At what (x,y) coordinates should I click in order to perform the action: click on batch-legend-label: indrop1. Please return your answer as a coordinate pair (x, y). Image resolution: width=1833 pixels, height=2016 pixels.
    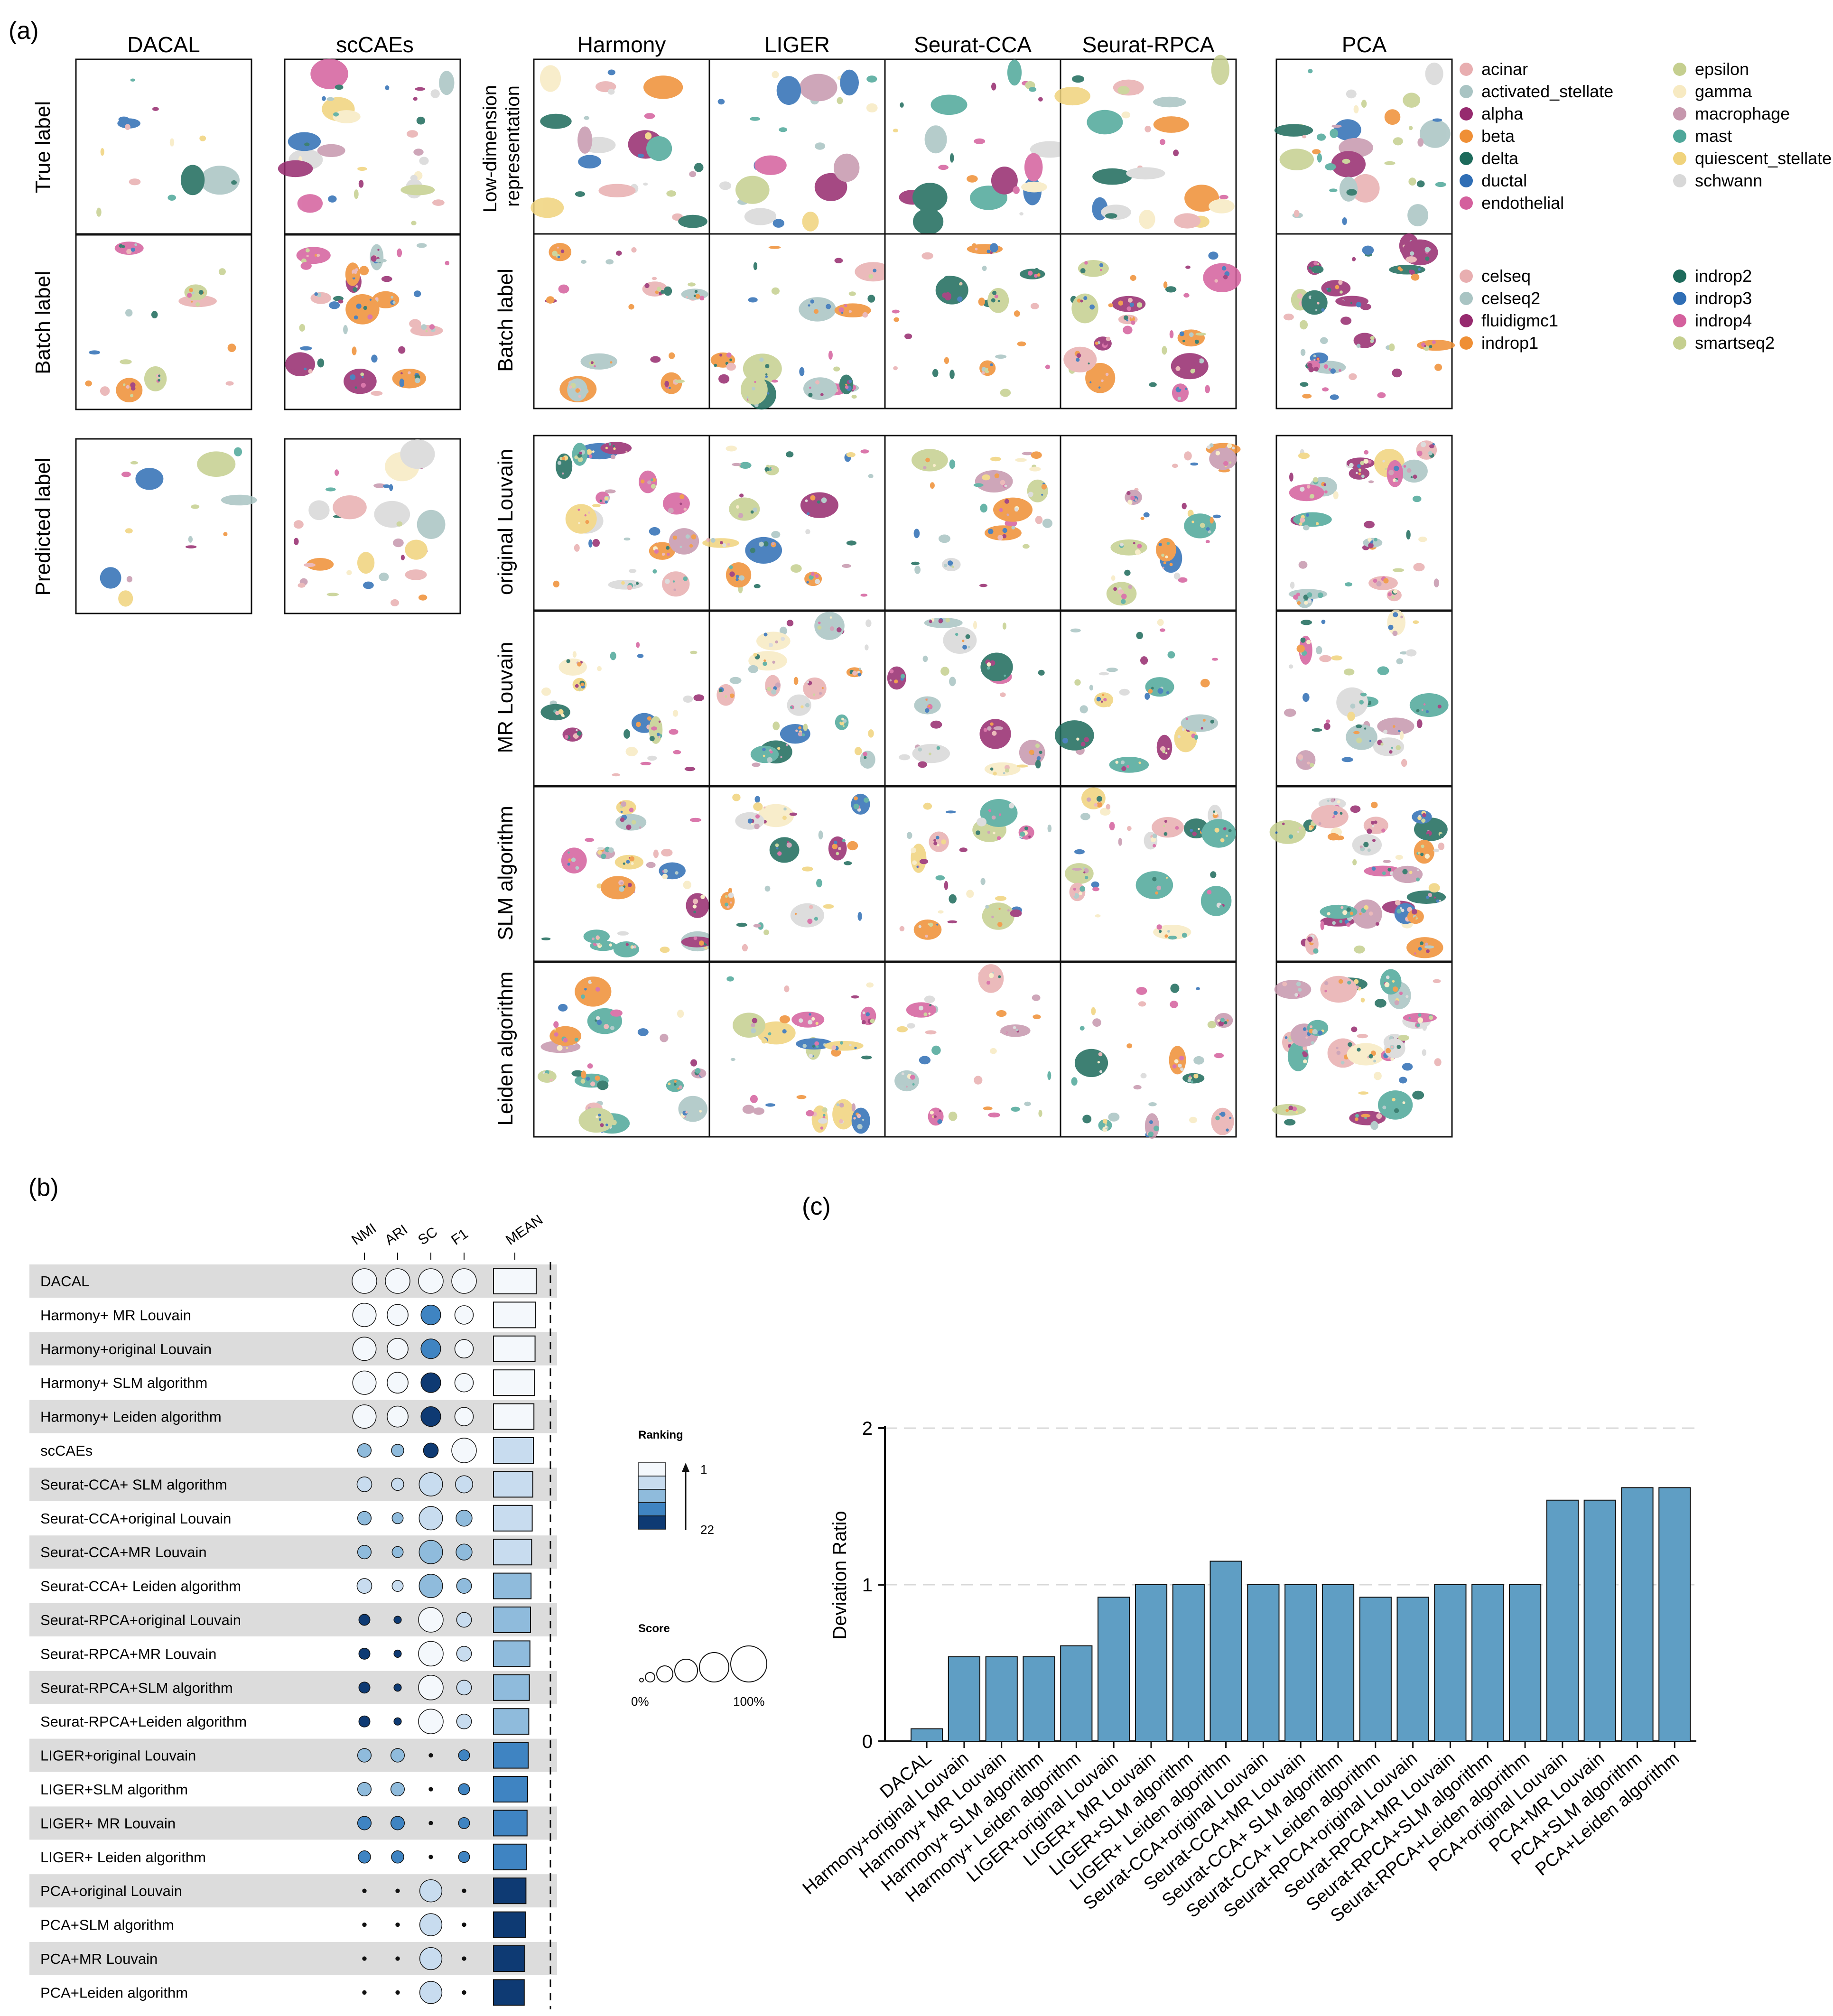
    Looking at the image, I should click on (1509, 343).